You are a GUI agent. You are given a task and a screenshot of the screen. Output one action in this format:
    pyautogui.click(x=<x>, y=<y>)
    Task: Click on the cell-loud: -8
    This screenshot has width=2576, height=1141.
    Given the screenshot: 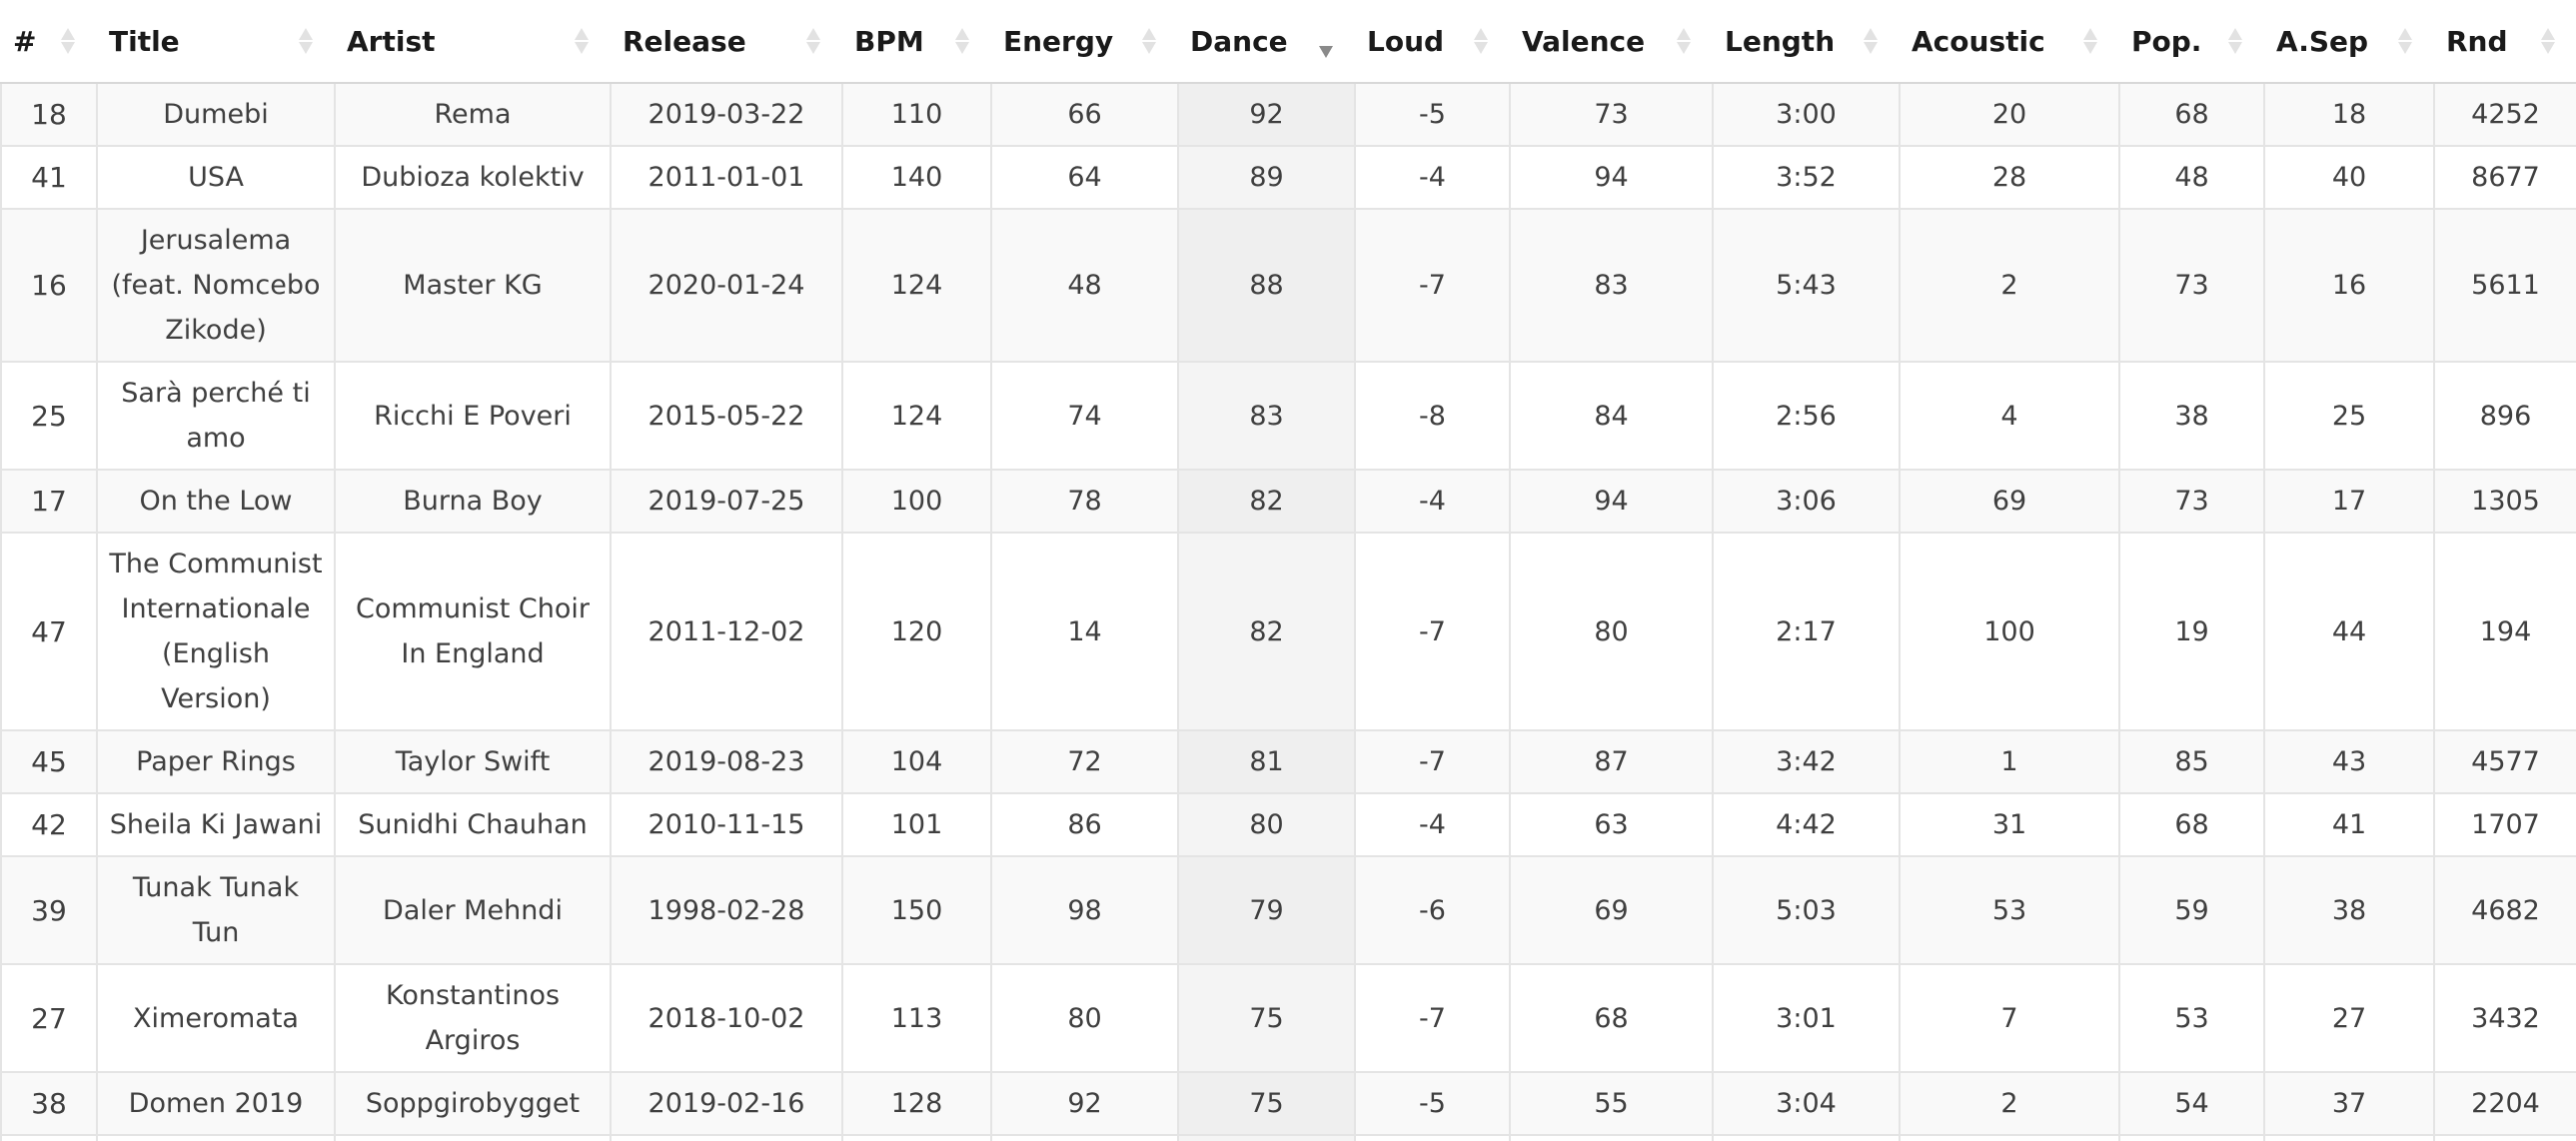 What is the action you would take?
    pyautogui.click(x=1432, y=416)
    